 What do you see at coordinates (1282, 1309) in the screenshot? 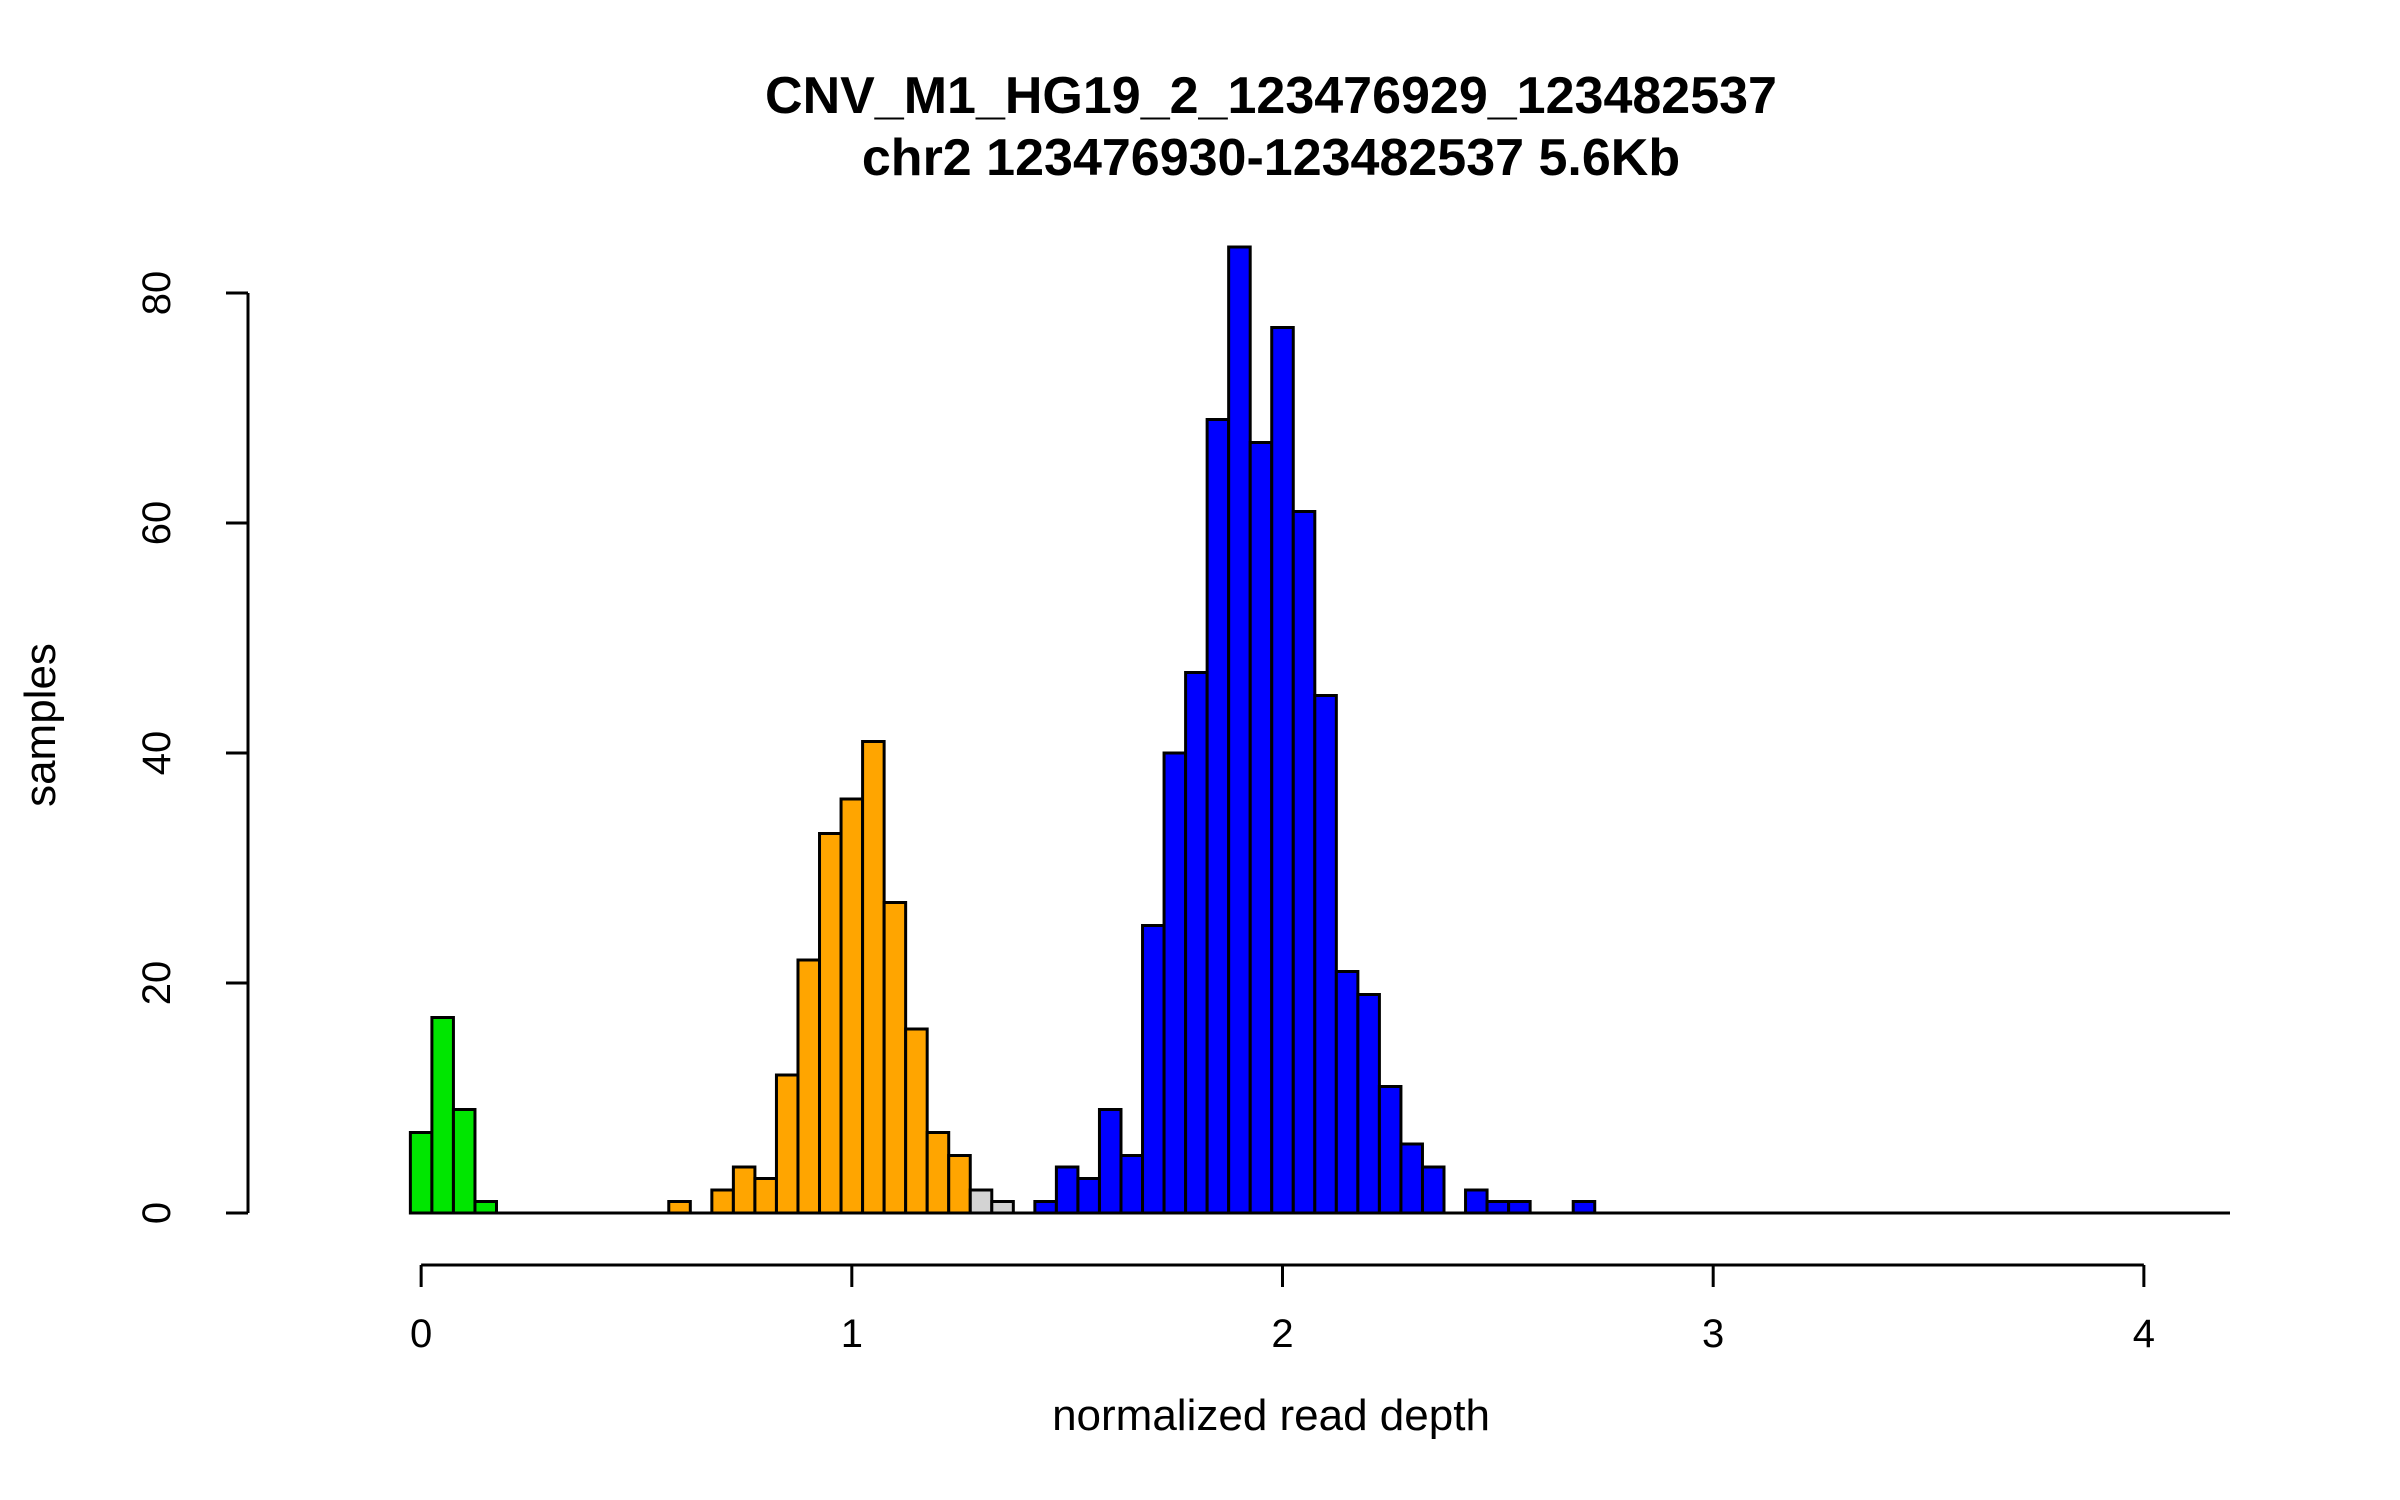
I see `x-axis: 0 1 2 3 4` at bounding box center [1282, 1309].